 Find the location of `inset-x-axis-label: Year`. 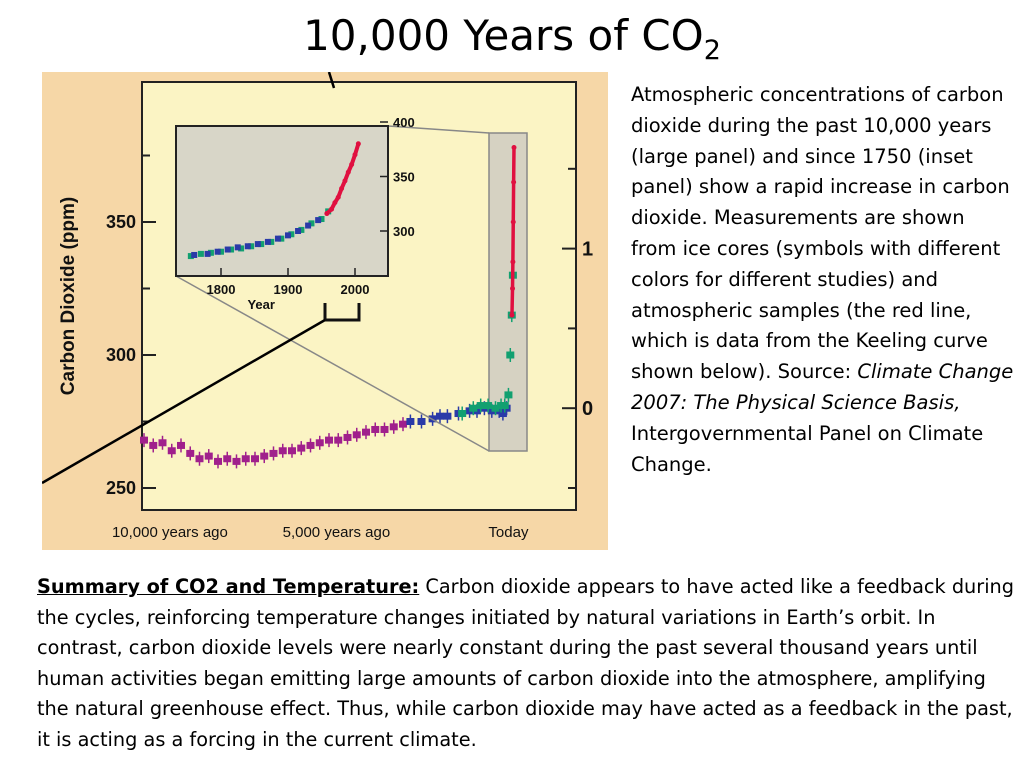

inset-x-axis-label: Year is located at coordinates (260, 304).